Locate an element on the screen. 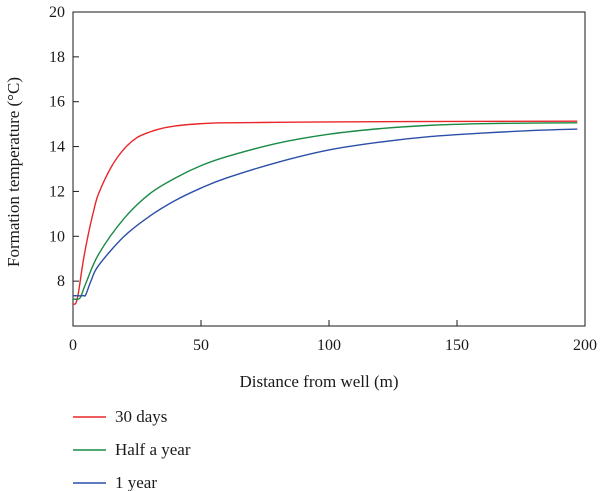 The image size is (600, 491). x-tick-label: 150 is located at coordinates (457, 345).